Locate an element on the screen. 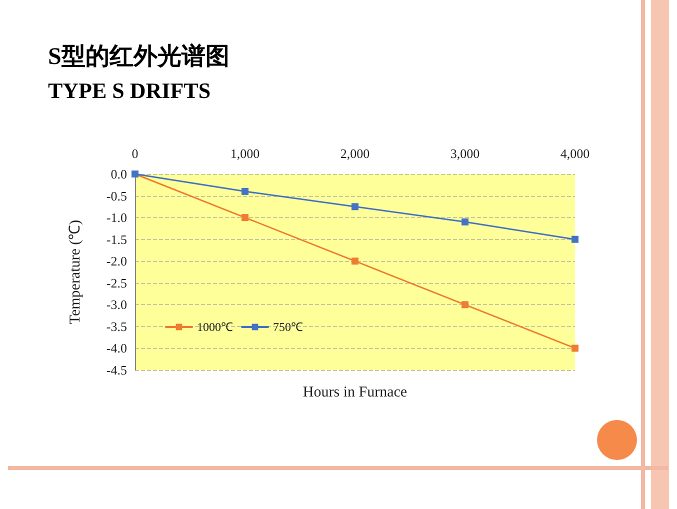 This screenshot has height=509, width=677. y-tick-label: -1.0 is located at coordinates (116, 218).